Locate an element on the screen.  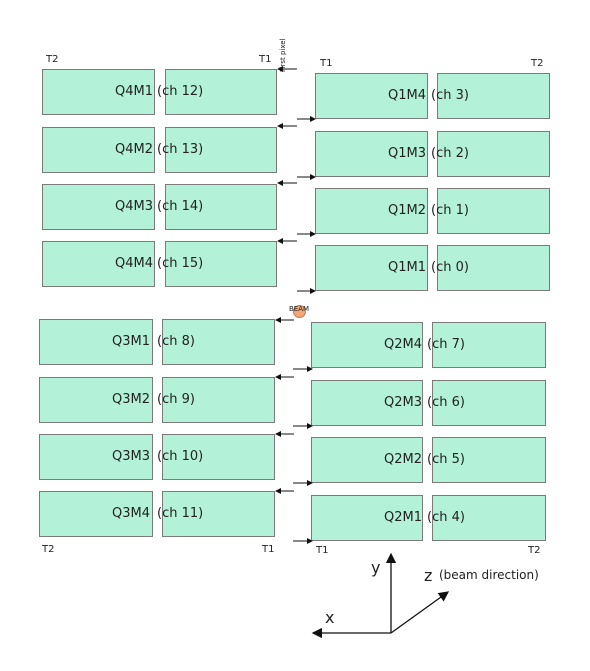
z-axis-label: z is located at coordinates (428, 575).